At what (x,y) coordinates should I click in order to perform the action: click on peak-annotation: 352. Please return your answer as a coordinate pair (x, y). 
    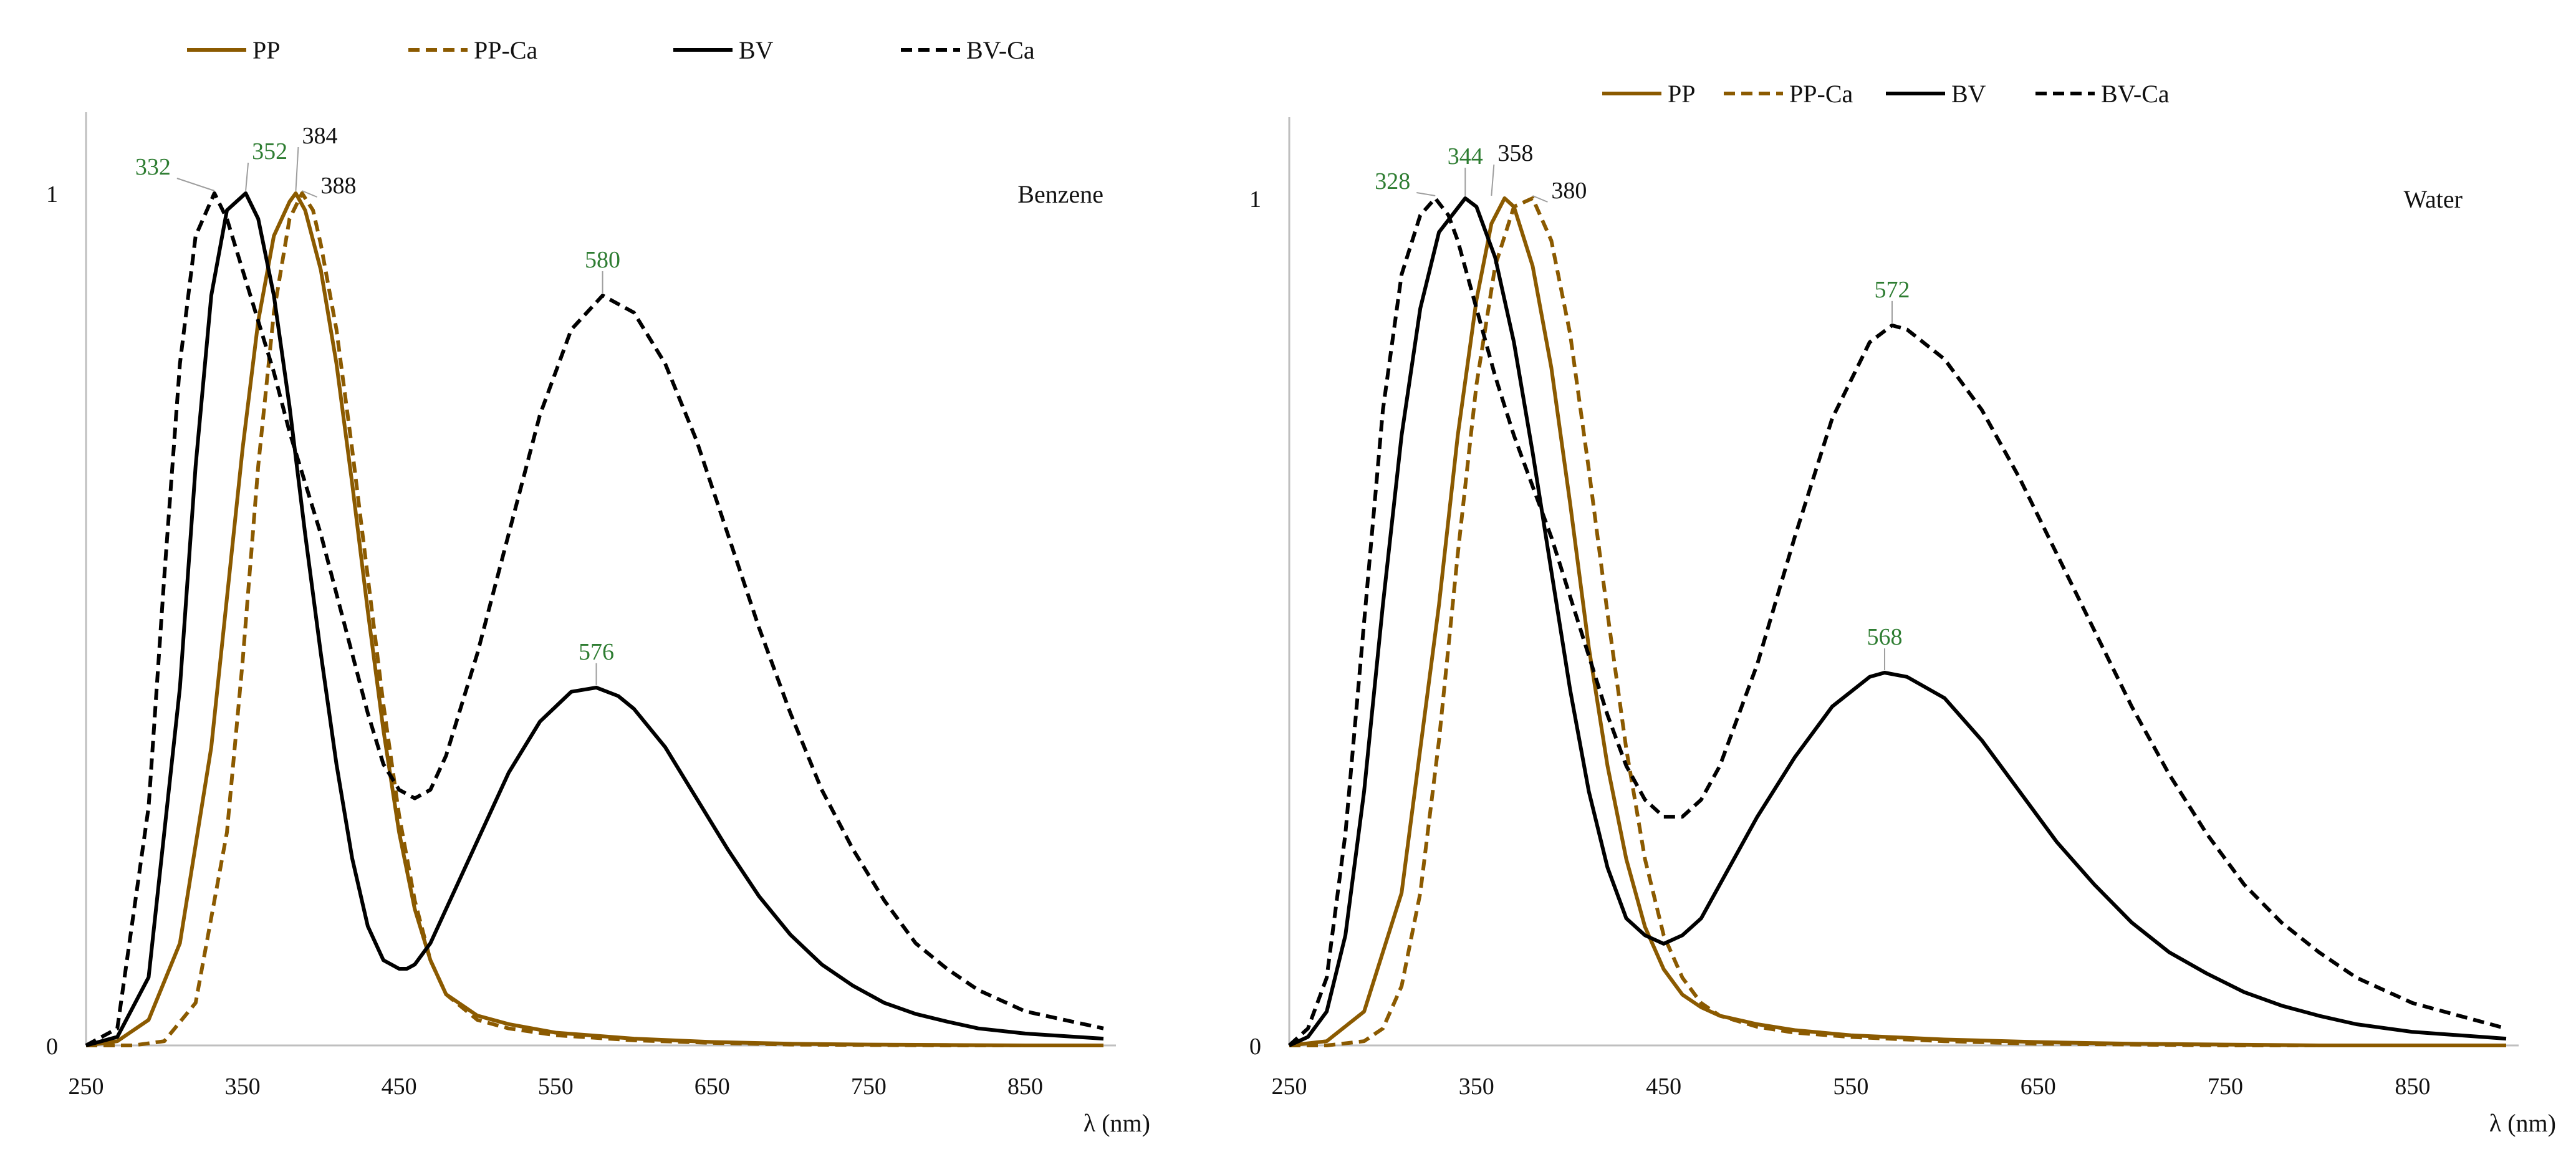
    Looking at the image, I should click on (269, 151).